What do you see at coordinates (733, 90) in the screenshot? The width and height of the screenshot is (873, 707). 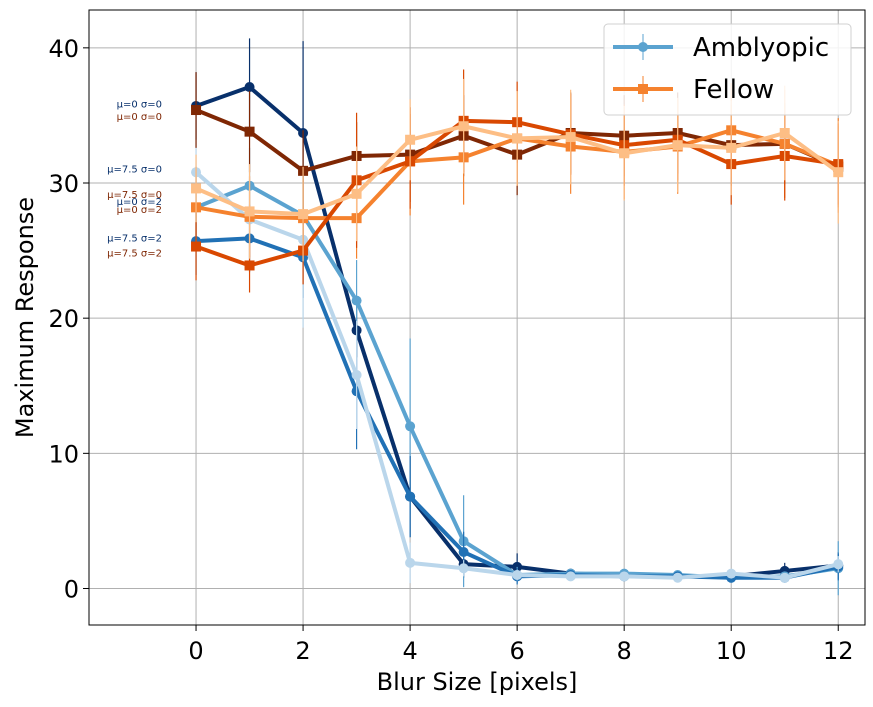 I see `legend-label-fellow: Fellow` at bounding box center [733, 90].